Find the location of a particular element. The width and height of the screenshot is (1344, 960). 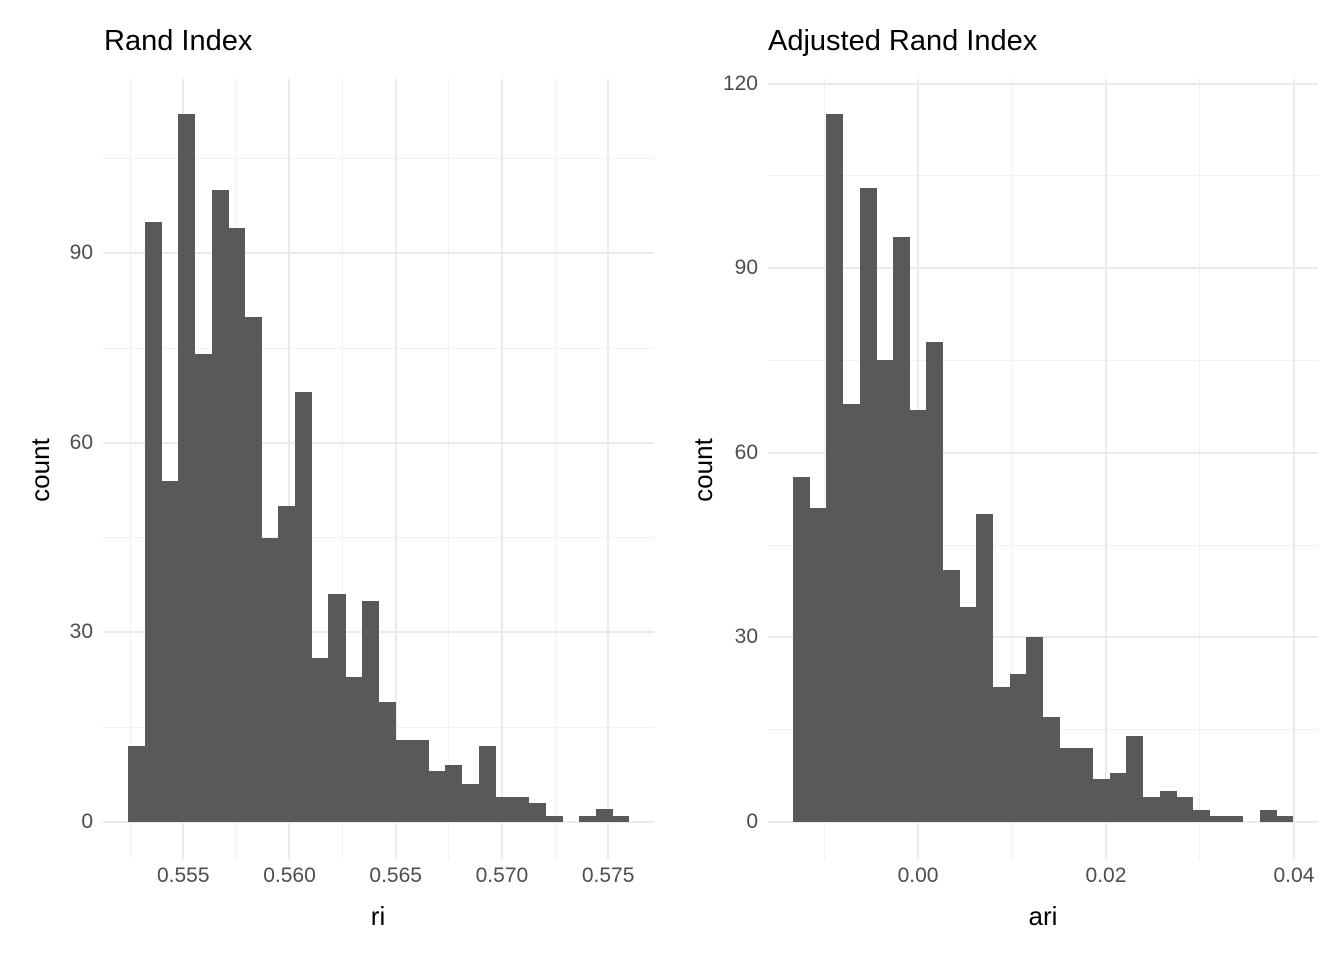

y-tick-label: 120 is located at coordinates (740, 83).